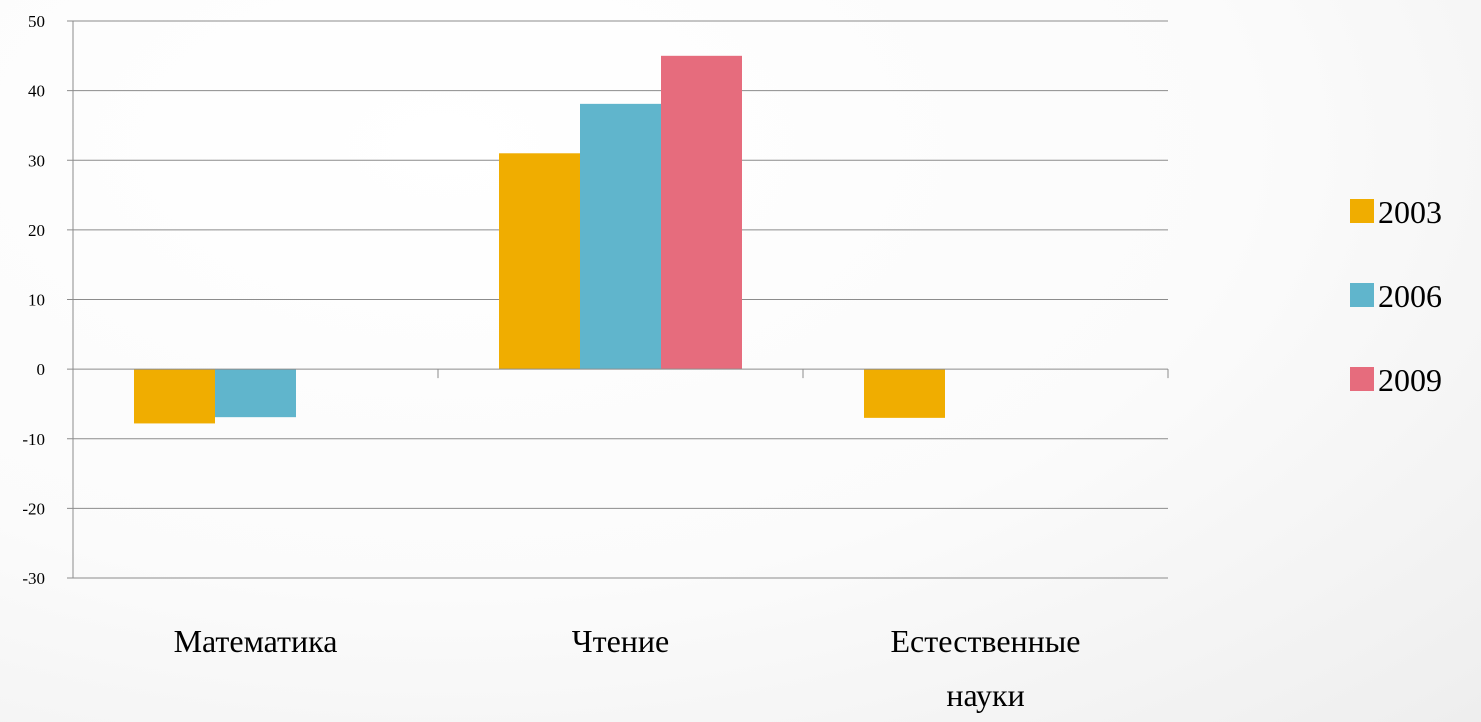 This screenshot has height=722, width=1481. I want to click on category-label: Математика, so click(256, 641).